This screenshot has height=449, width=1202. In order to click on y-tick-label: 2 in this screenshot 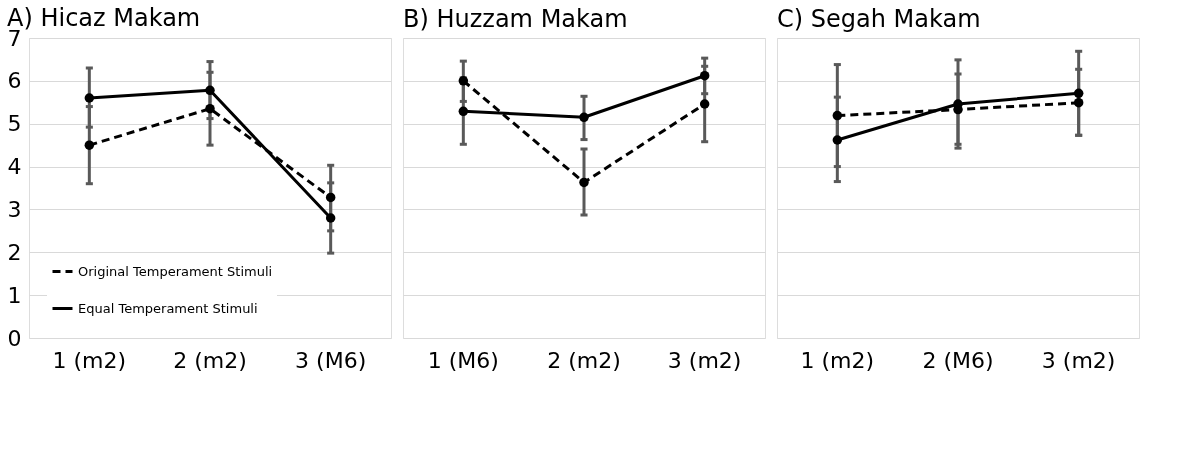, I will do `click(14, 252)`.